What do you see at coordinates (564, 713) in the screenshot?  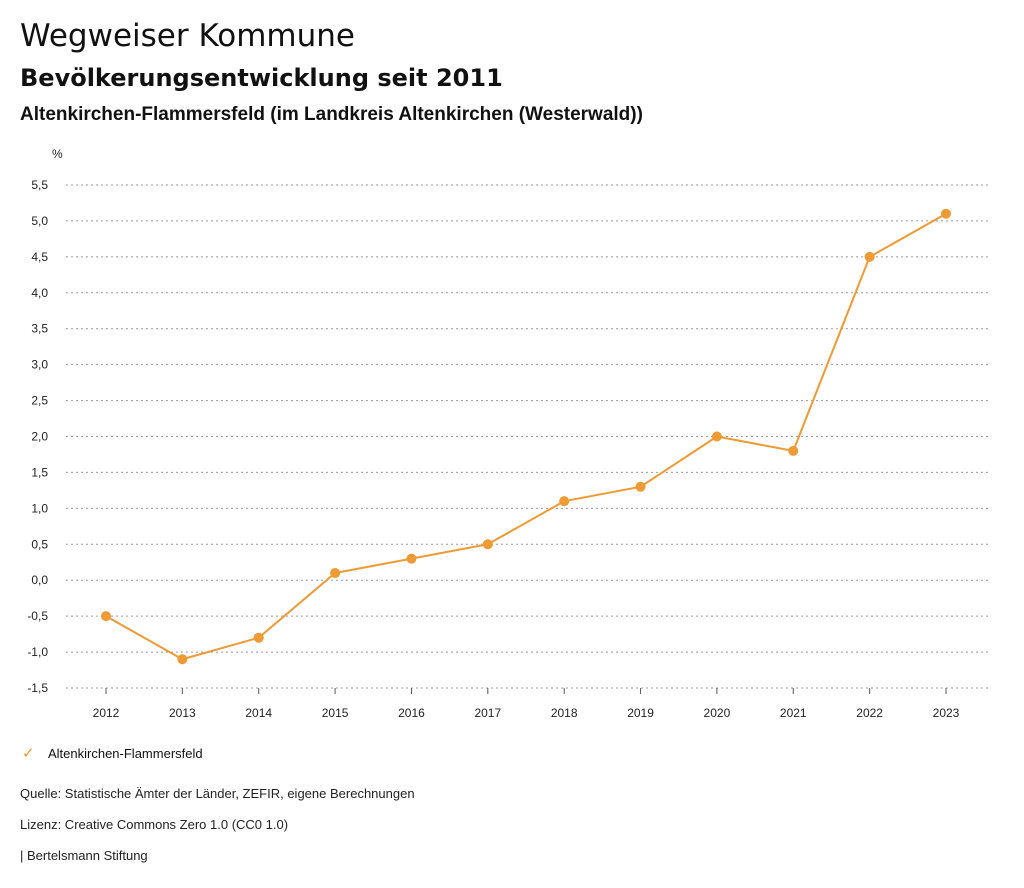 I see `x-tick-label: 2018` at bounding box center [564, 713].